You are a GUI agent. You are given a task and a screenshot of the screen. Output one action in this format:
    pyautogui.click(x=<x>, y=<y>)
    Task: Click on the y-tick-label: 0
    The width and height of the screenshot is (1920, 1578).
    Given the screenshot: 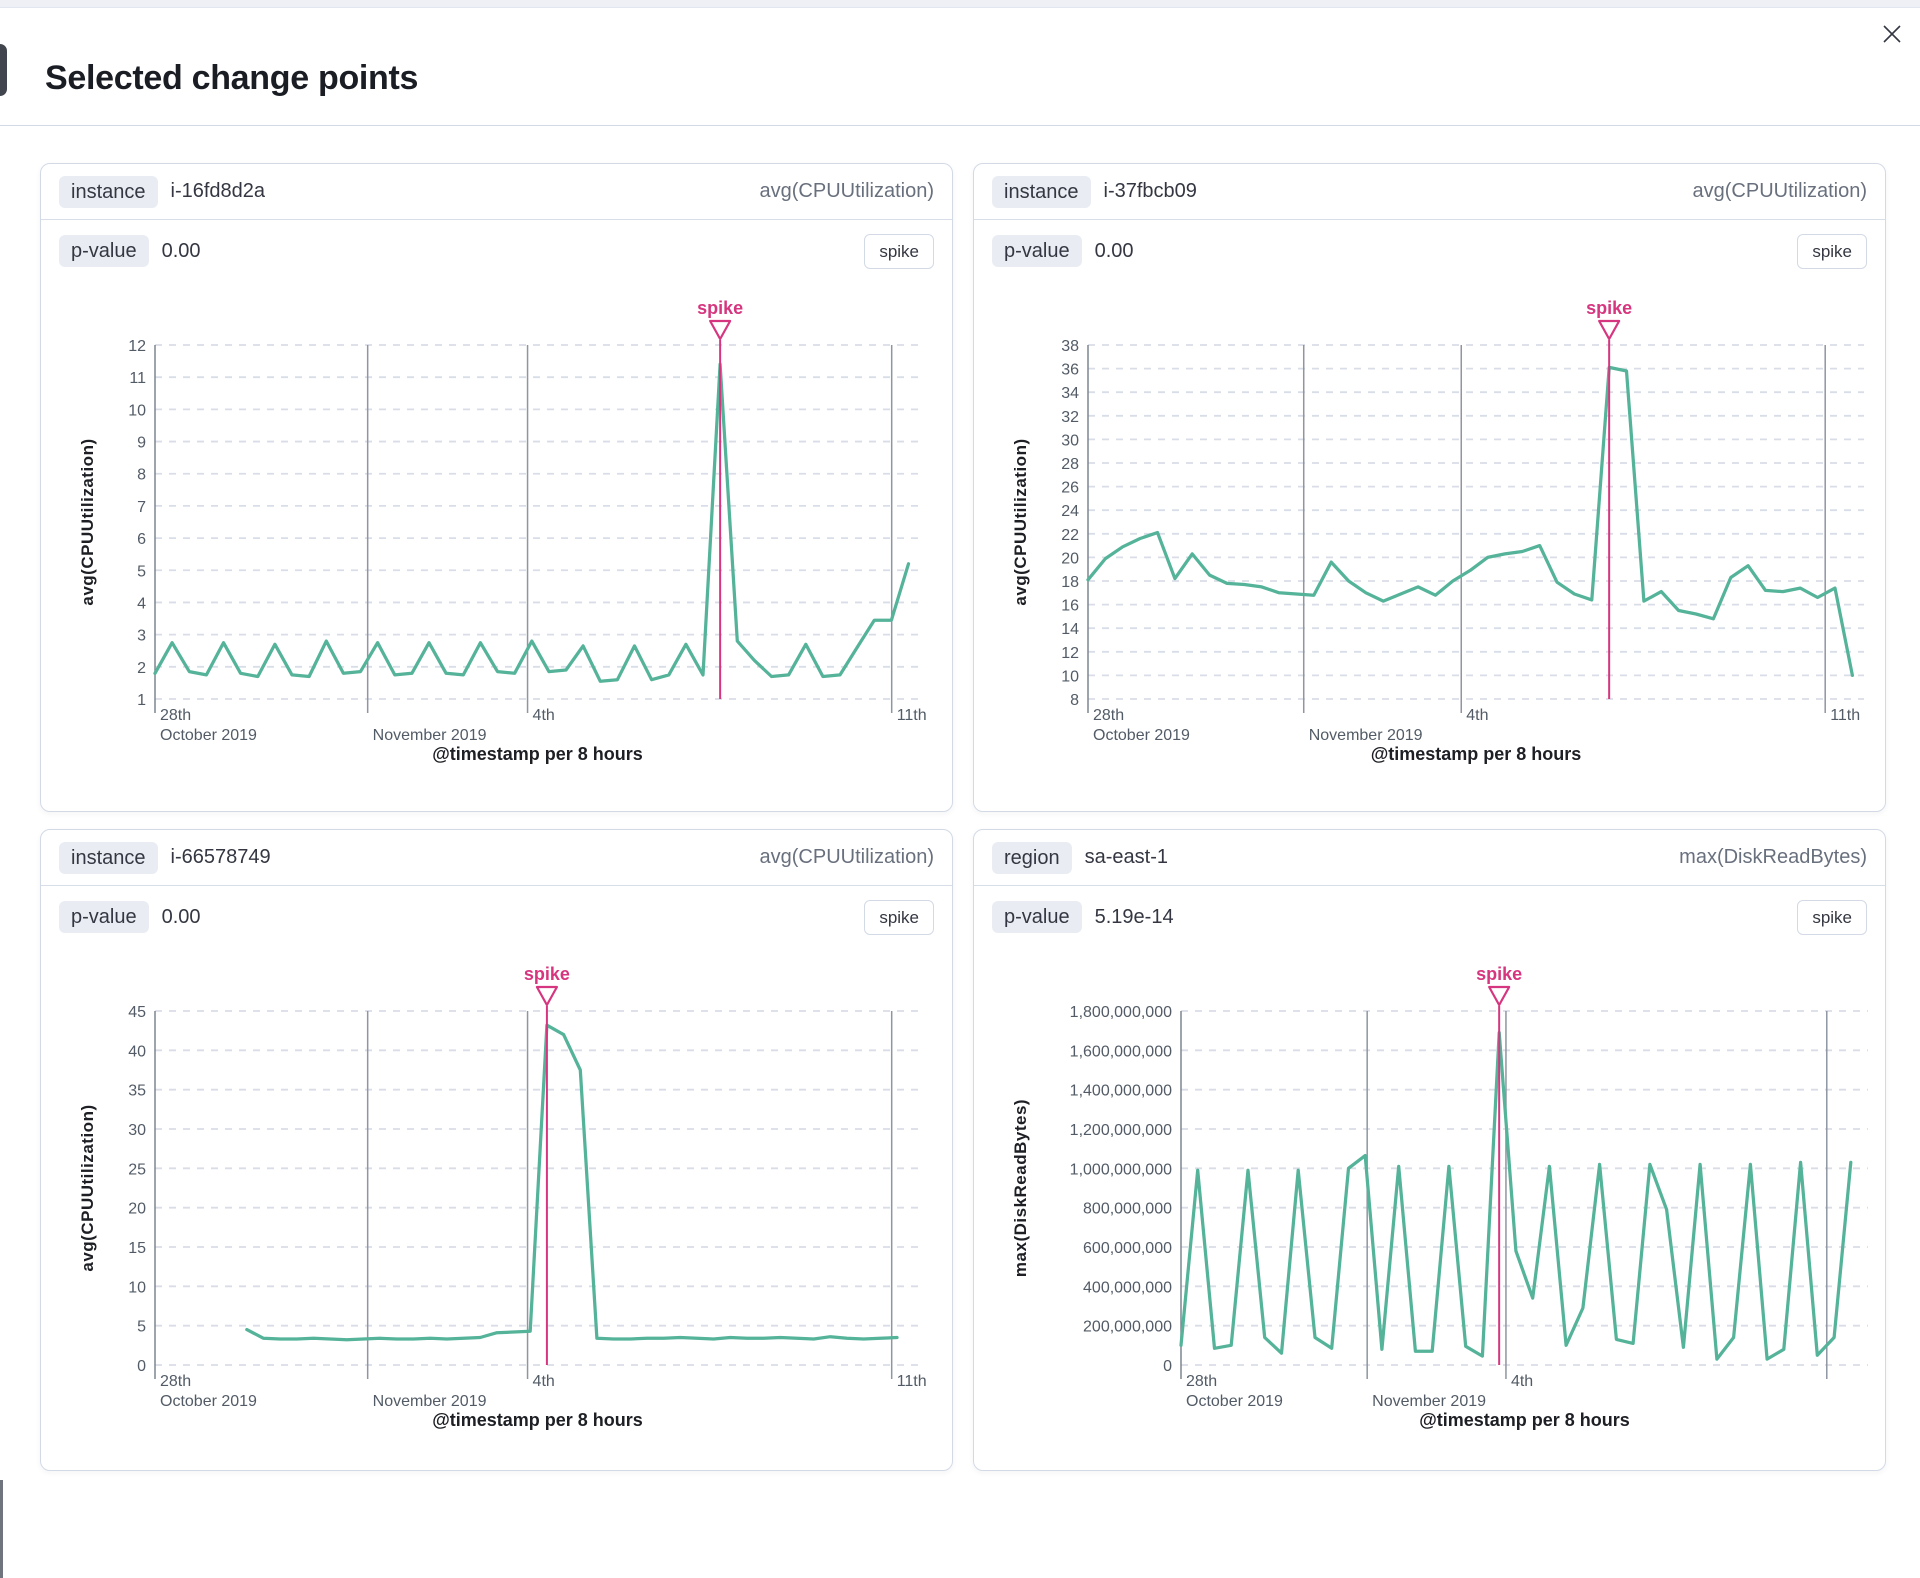 What is the action you would take?
    pyautogui.click(x=141, y=1366)
    